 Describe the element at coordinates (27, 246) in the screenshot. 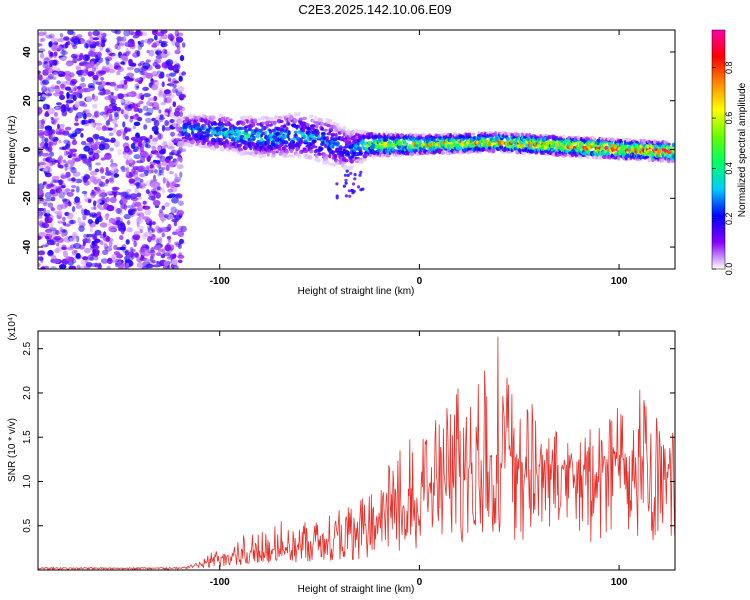

I see `y-tick-label: -40` at that location.